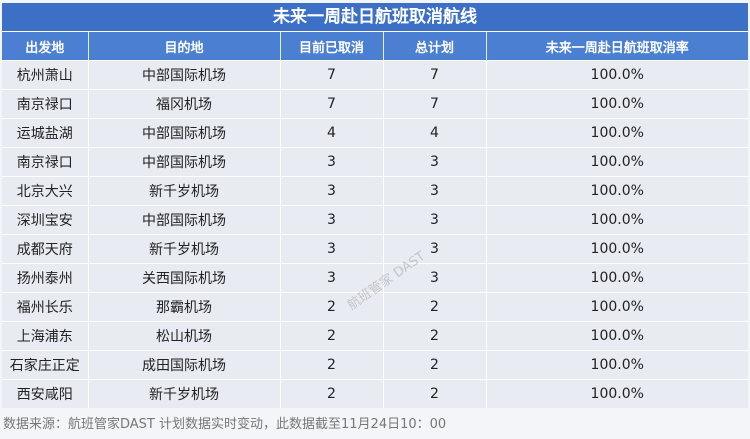 The image size is (750, 439). What do you see at coordinates (435, 133) in the screenshot?
I see `cell-planned: 4` at bounding box center [435, 133].